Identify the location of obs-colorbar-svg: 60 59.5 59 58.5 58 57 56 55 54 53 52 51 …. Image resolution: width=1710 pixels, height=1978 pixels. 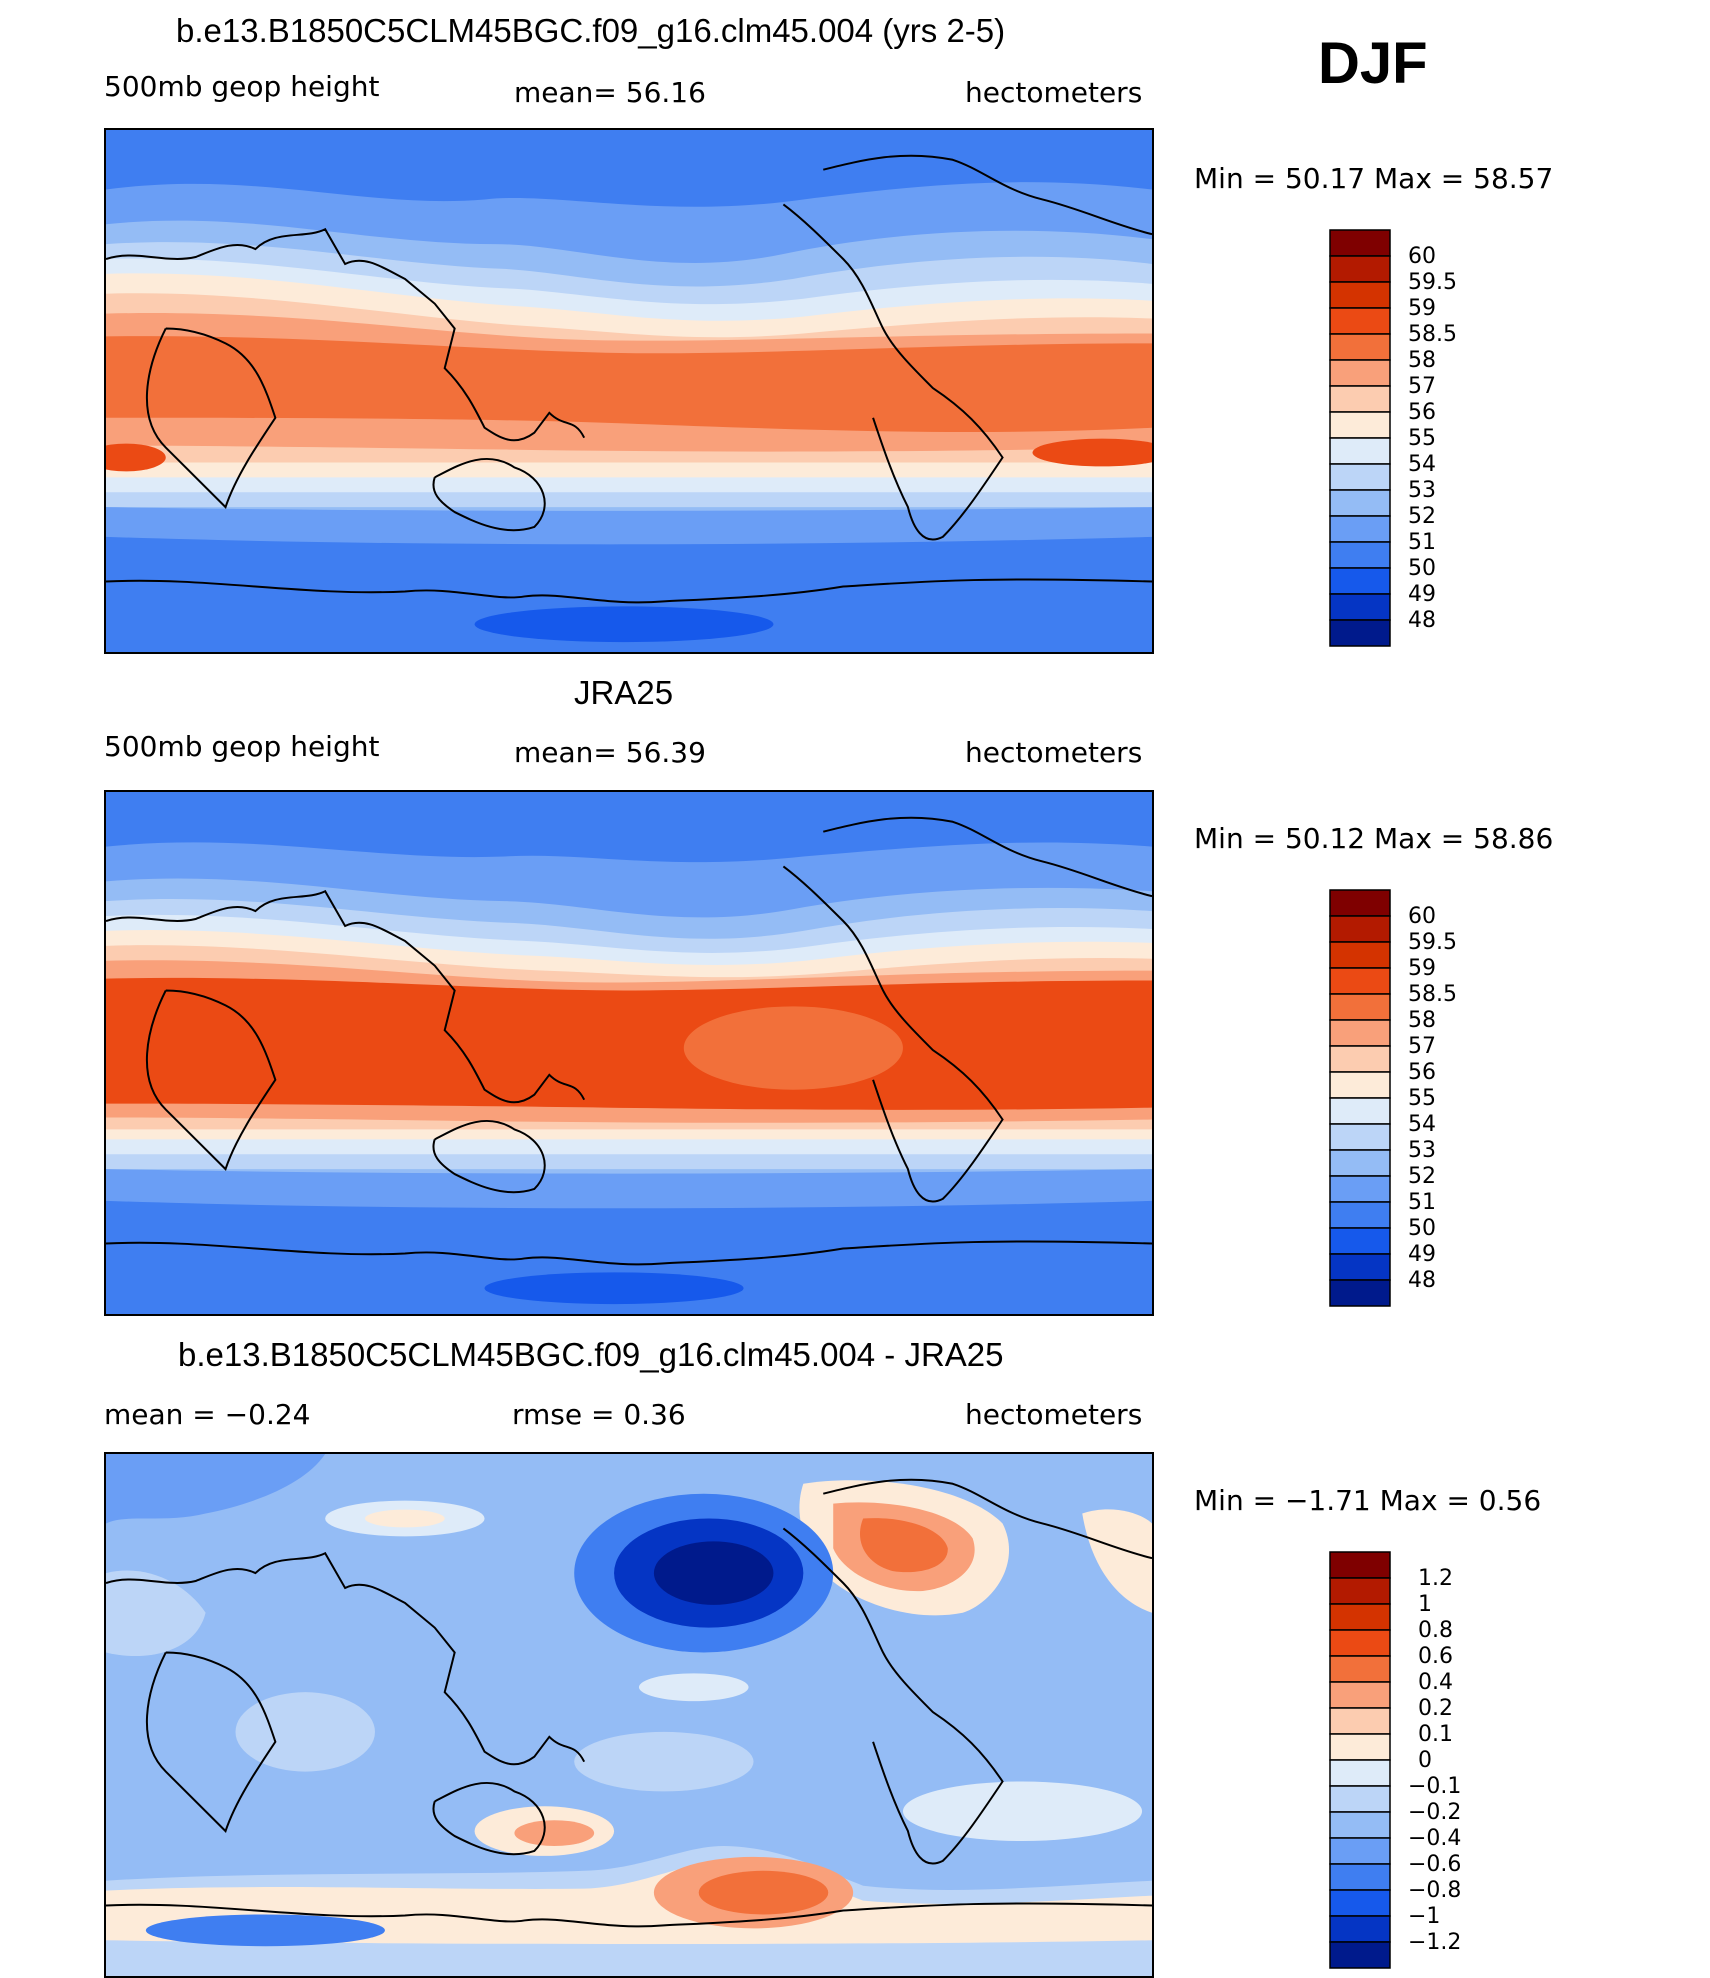
(1393, 1098).